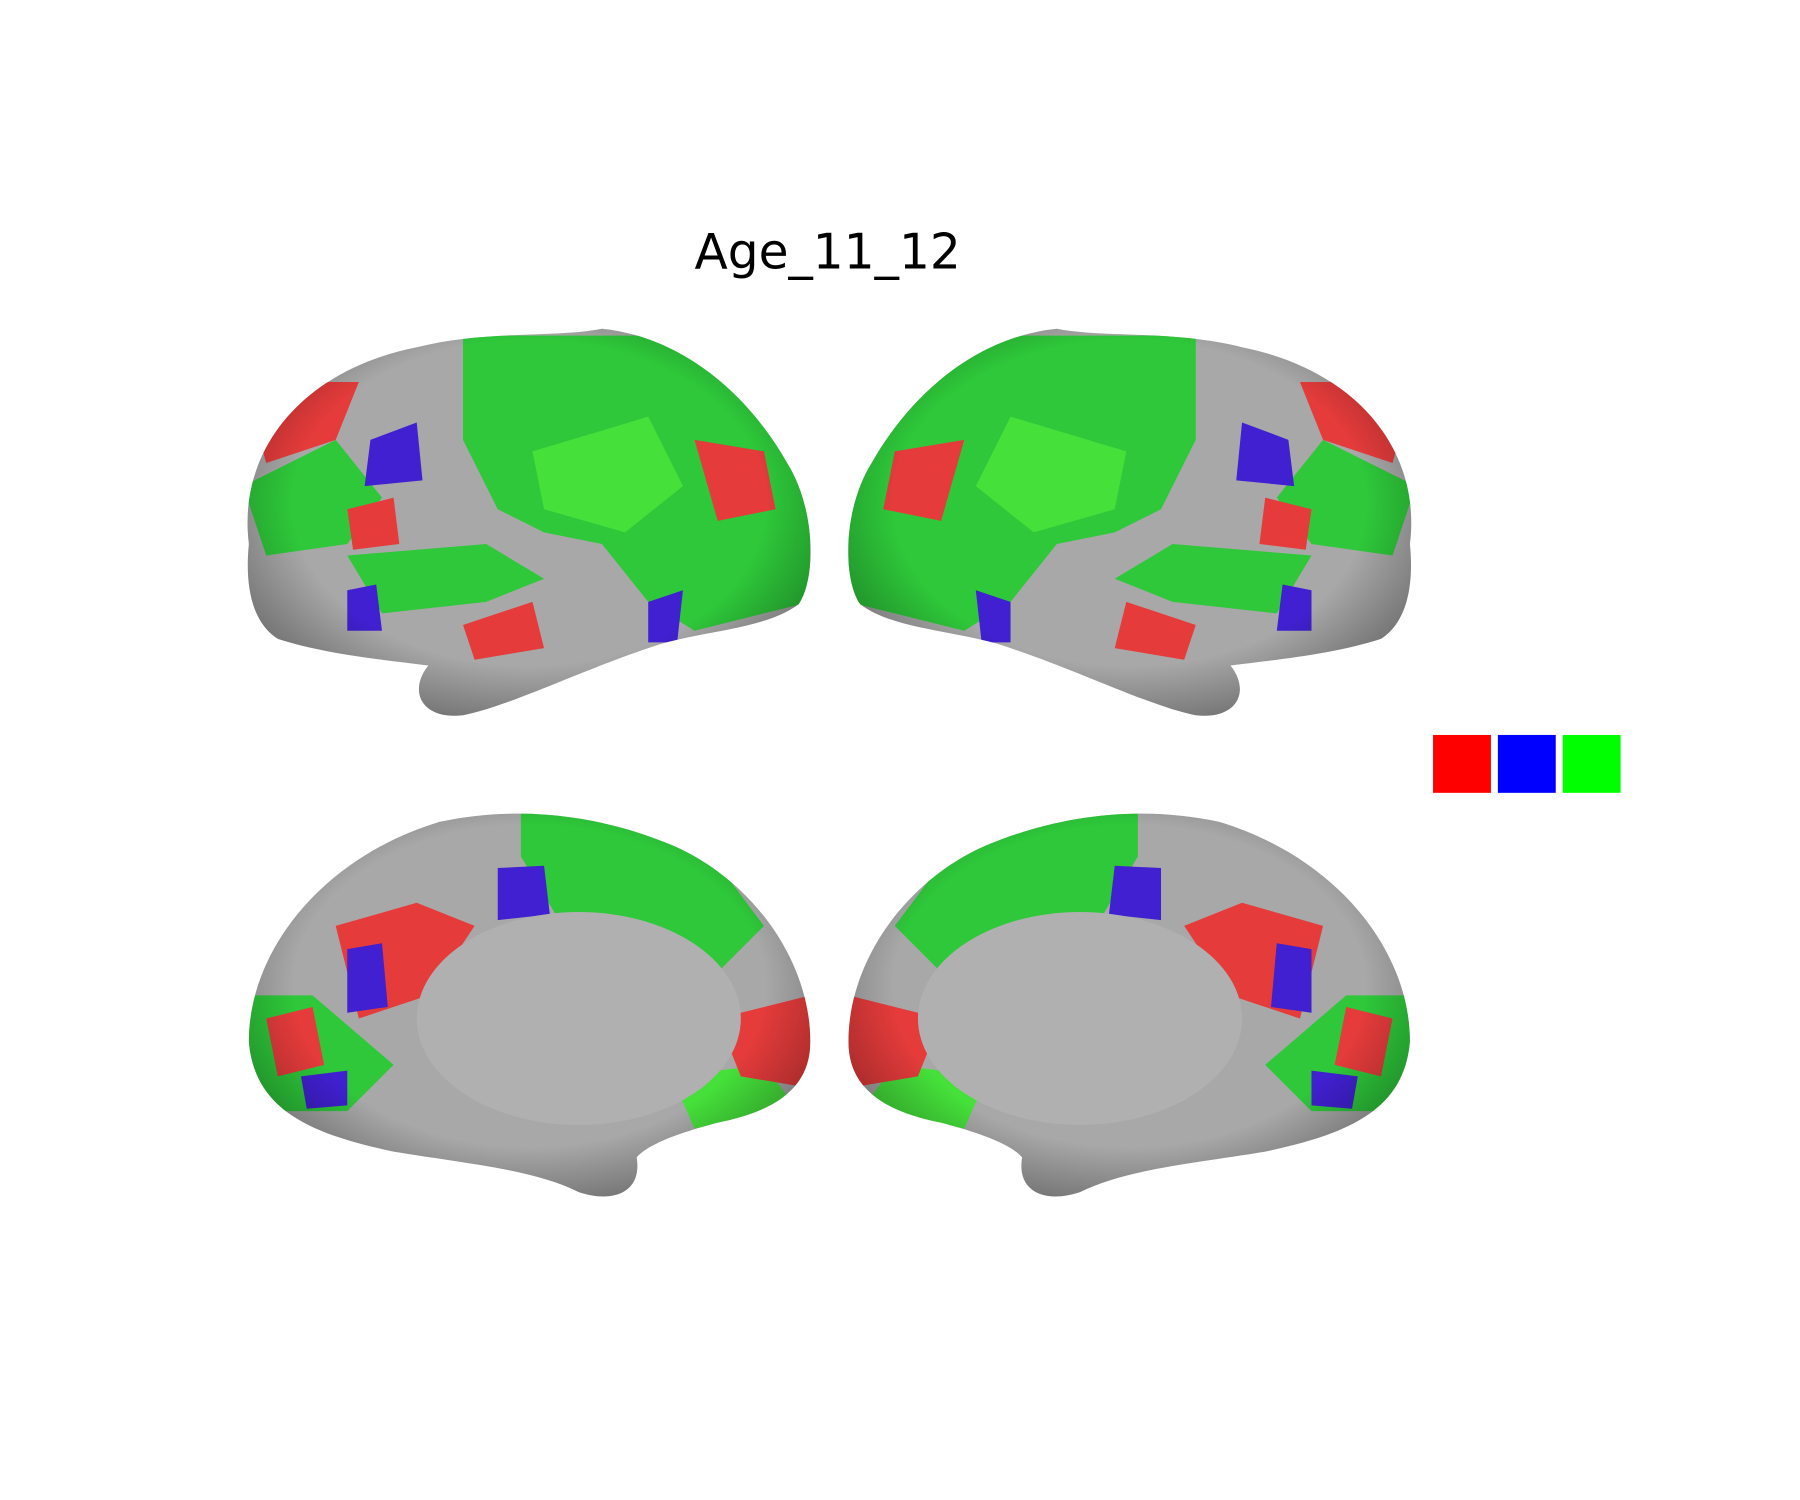 The width and height of the screenshot is (1800, 1500). Describe the element at coordinates (1131, 1003) in the screenshot. I see `brain-medial-right` at that location.